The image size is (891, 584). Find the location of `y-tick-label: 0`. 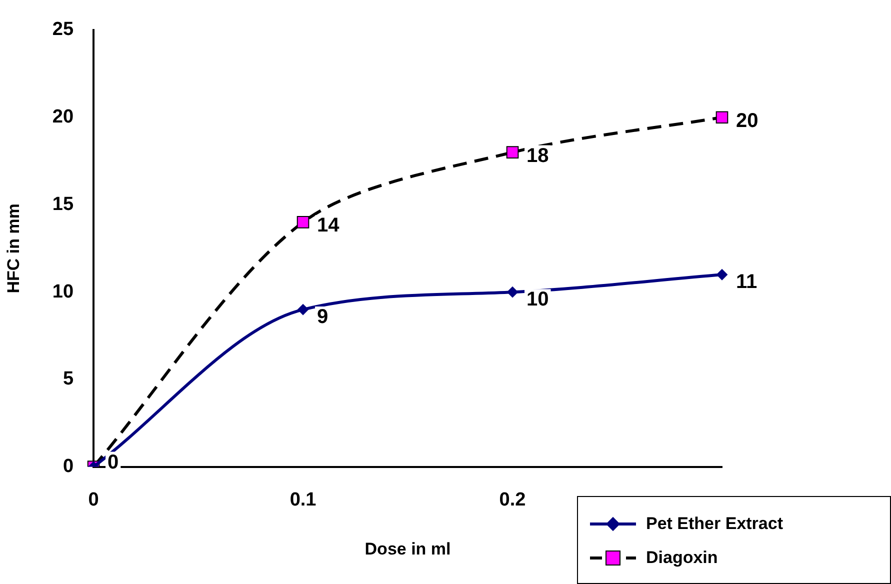

y-tick-label: 0 is located at coordinates (68, 467).